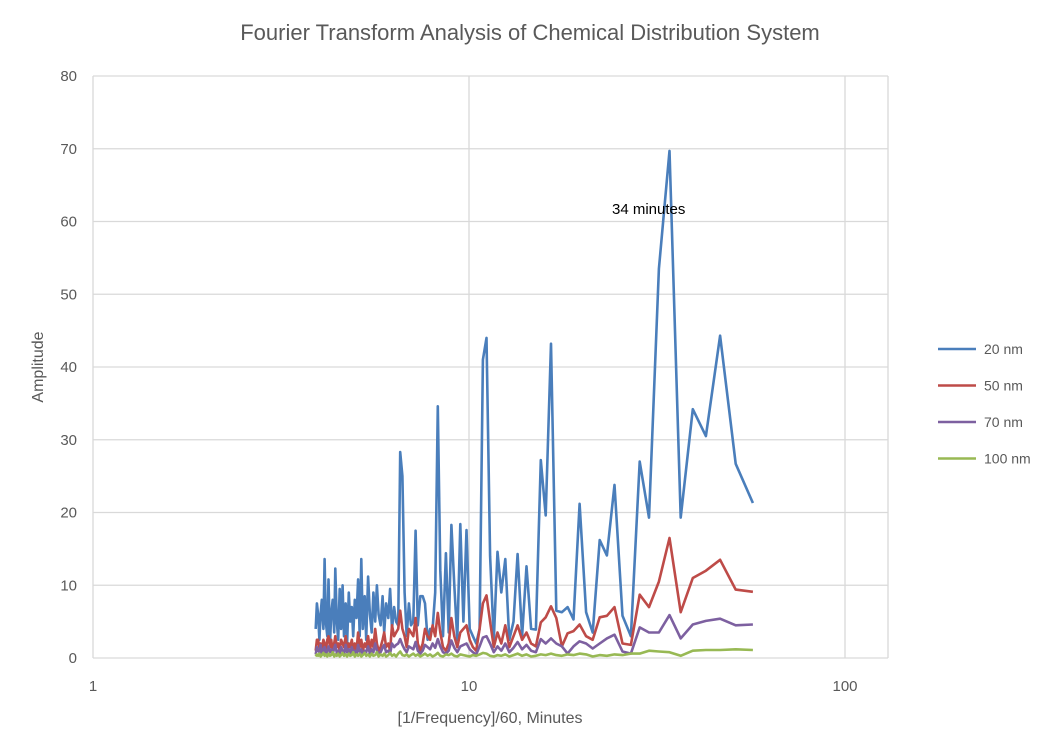  I want to click on x-tick-label: 100, so click(844, 686).